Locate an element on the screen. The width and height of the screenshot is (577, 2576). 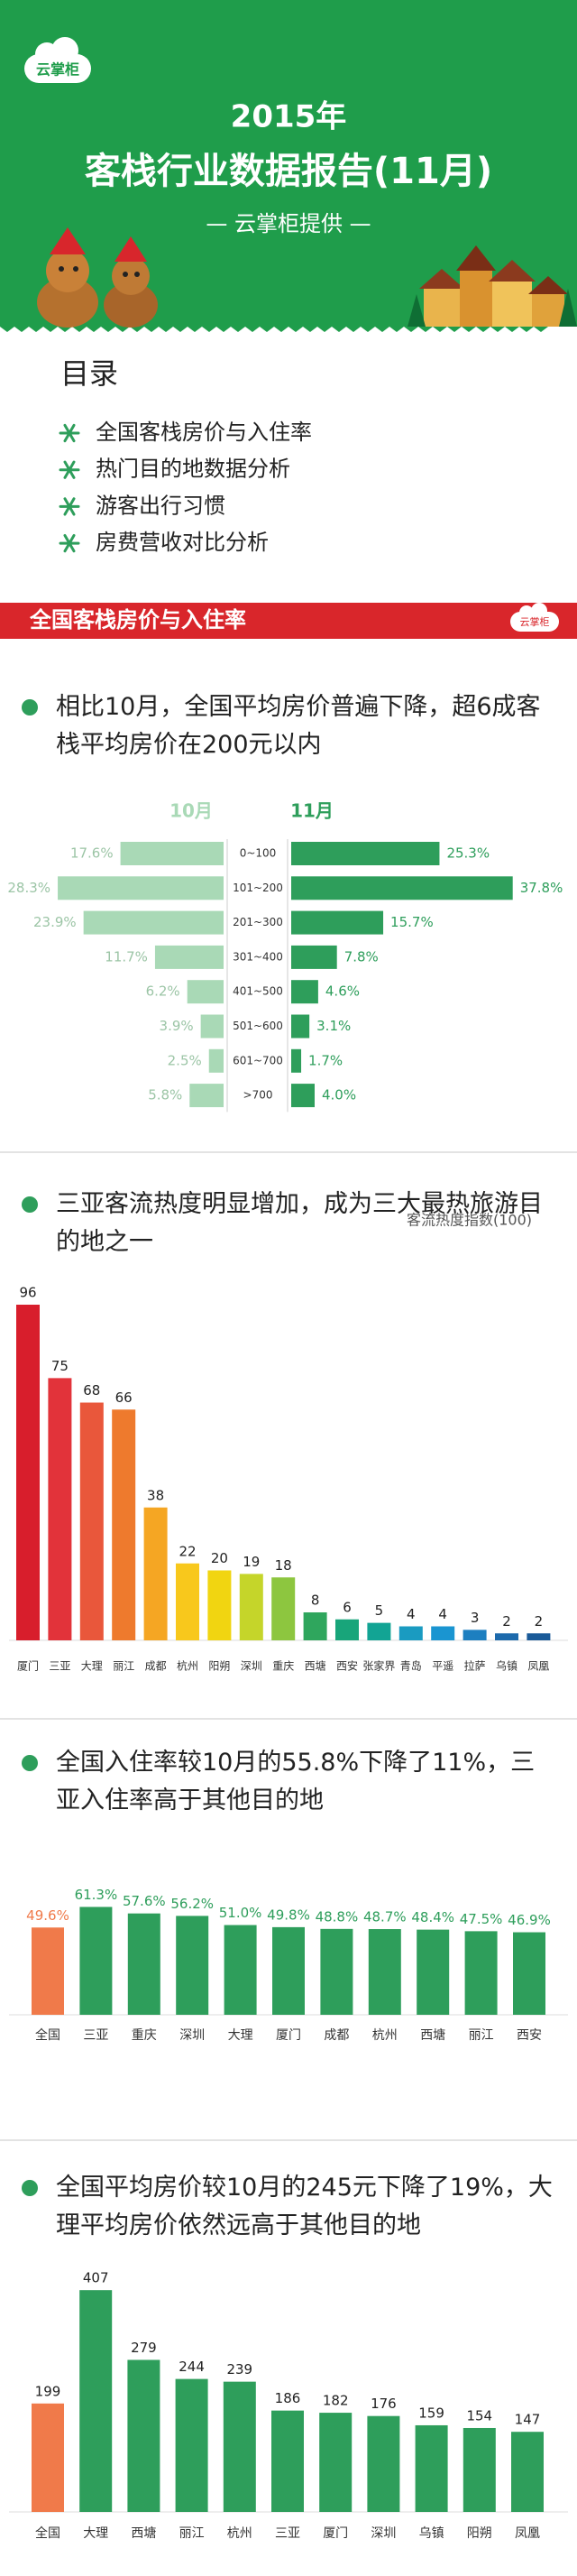
section-title: 全国客栈房价与入住率 is located at coordinates (137, 619).